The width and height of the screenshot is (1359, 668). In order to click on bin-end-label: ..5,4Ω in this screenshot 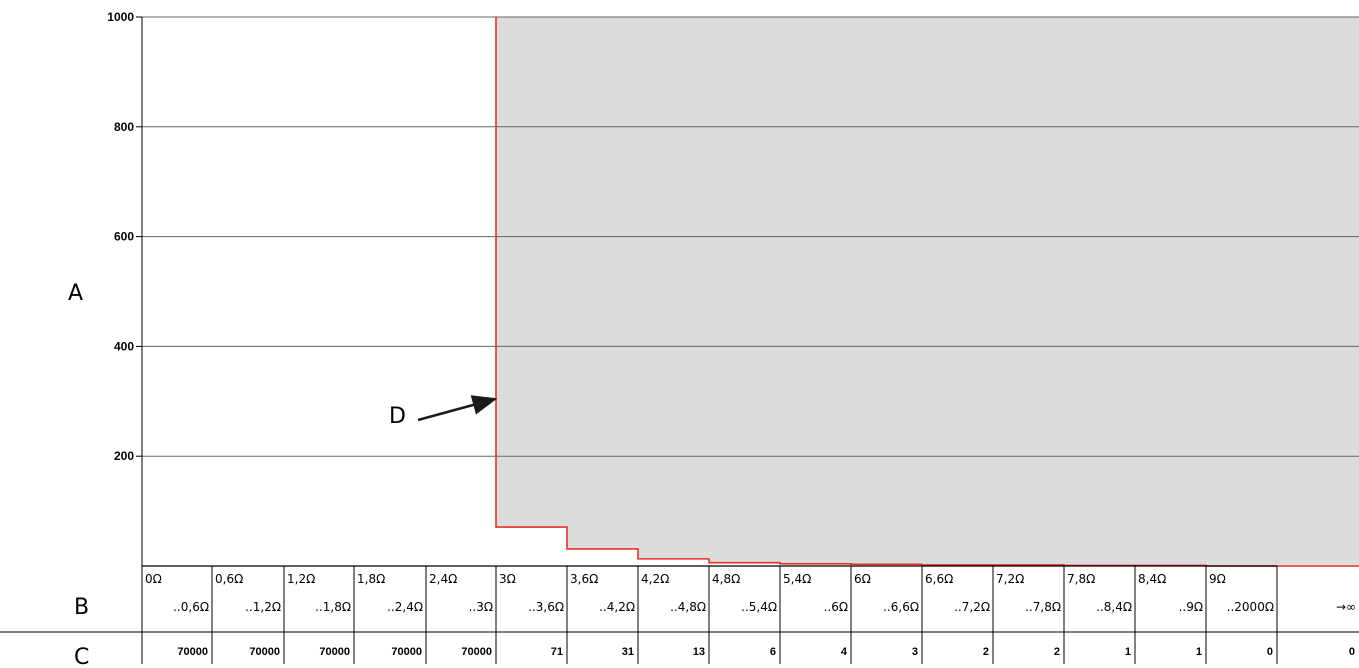, I will do `click(759, 607)`.